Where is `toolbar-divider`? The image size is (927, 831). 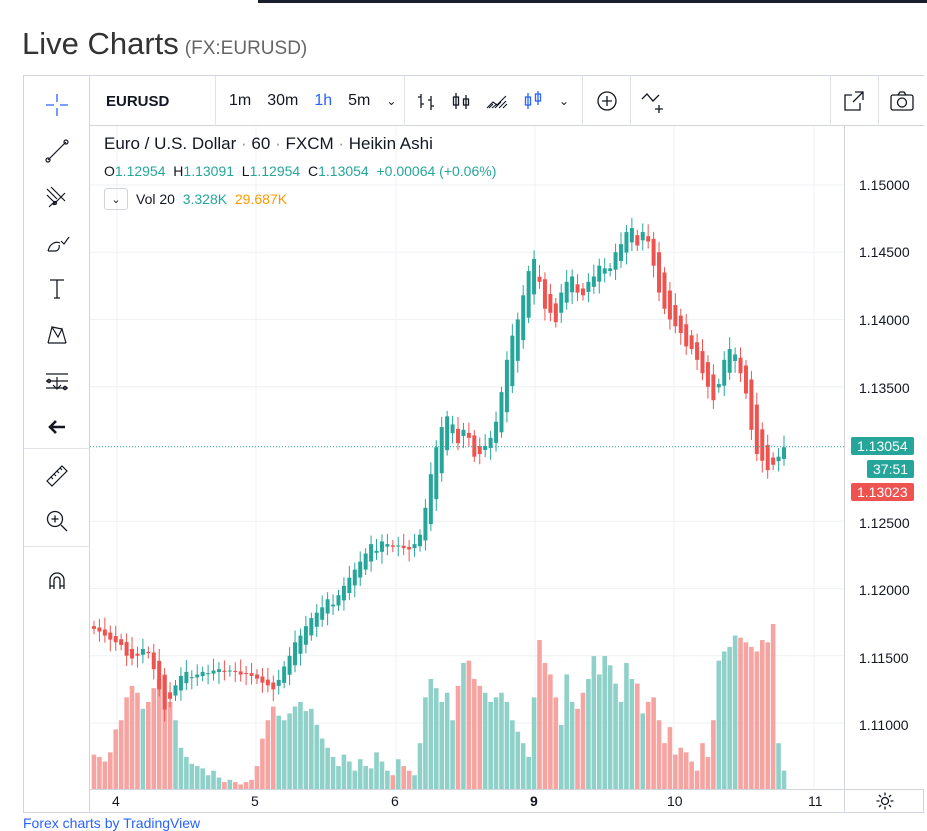 toolbar-divider is located at coordinates (878, 101).